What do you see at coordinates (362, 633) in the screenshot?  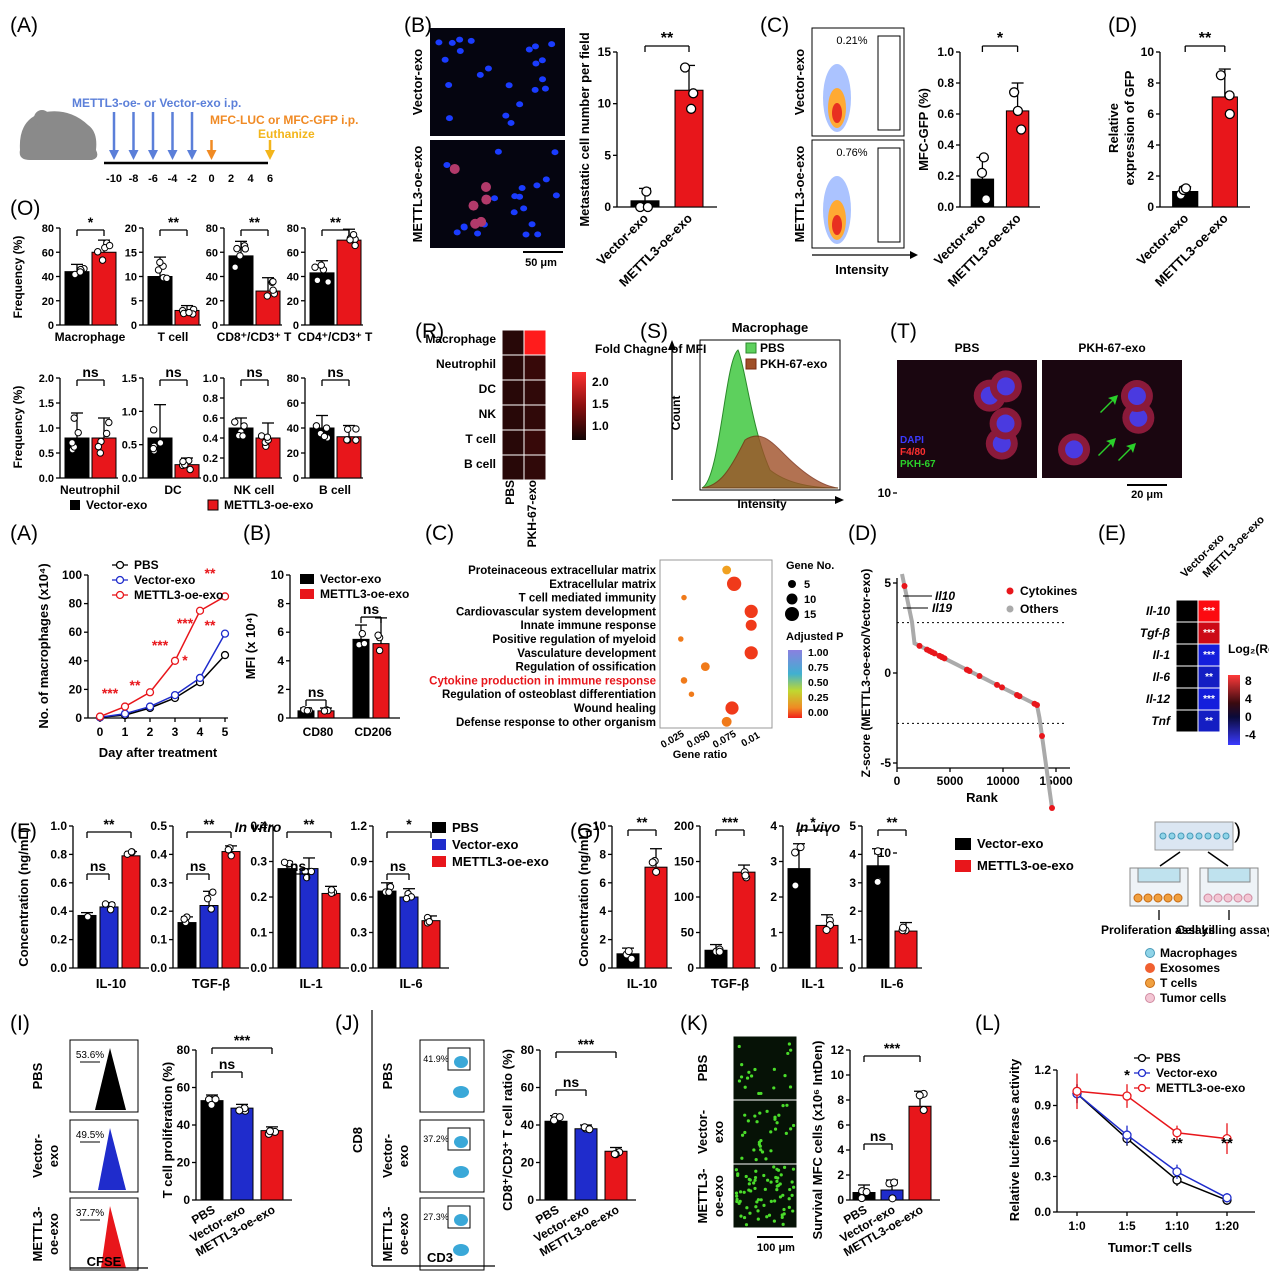 I see `mid-B-data-point` at bounding box center [362, 633].